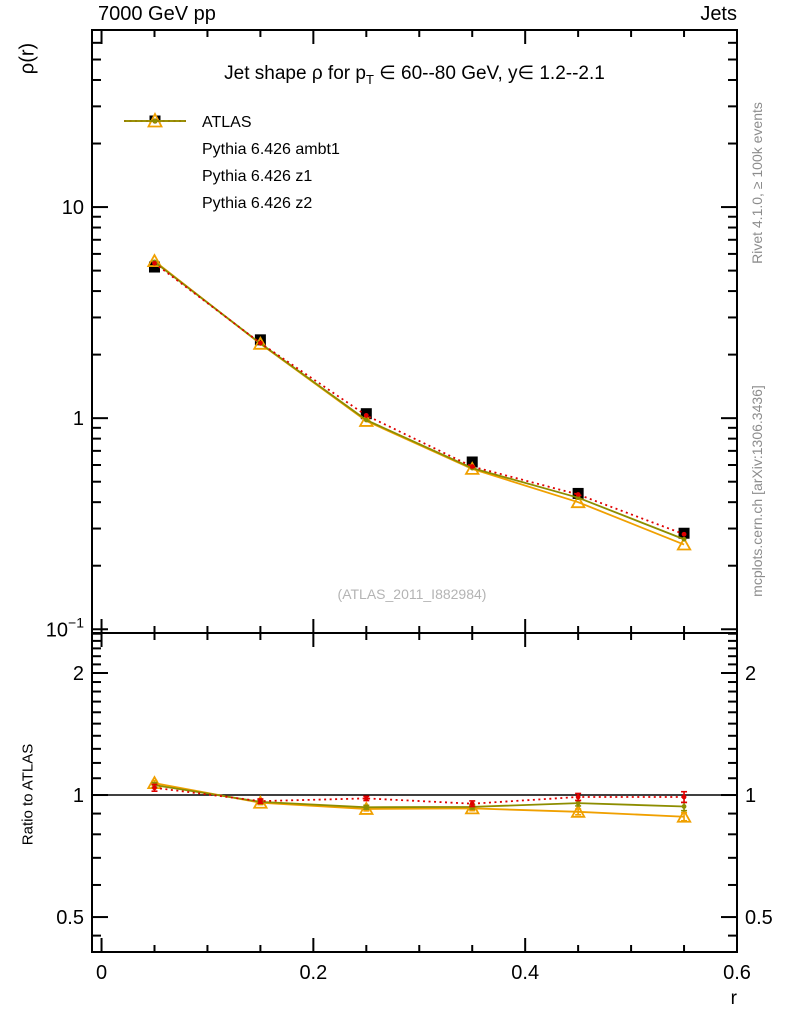 The width and height of the screenshot is (786, 1024). Describe the element at coordinates (73, 208) in the screenshot. I see `y-axis-tick-label: 10` at that location.